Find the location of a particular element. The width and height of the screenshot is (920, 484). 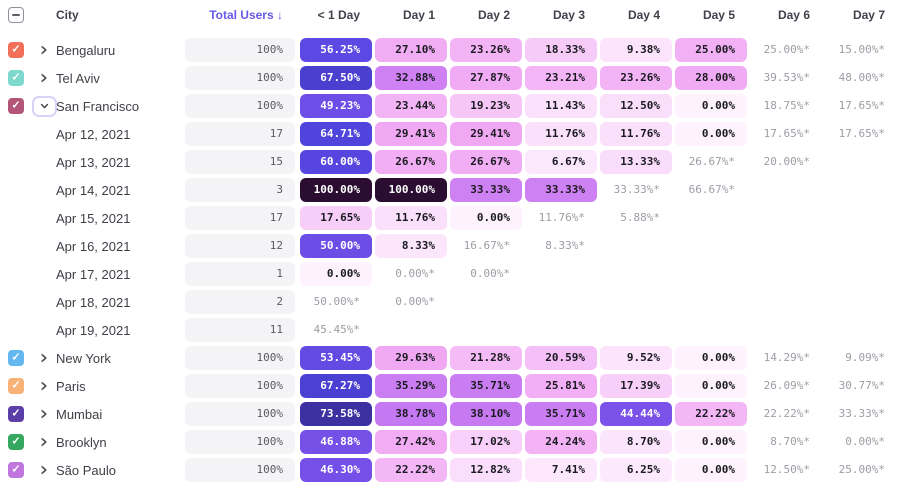

retention-cell: 6.67% is located at coordinates (561, 162).